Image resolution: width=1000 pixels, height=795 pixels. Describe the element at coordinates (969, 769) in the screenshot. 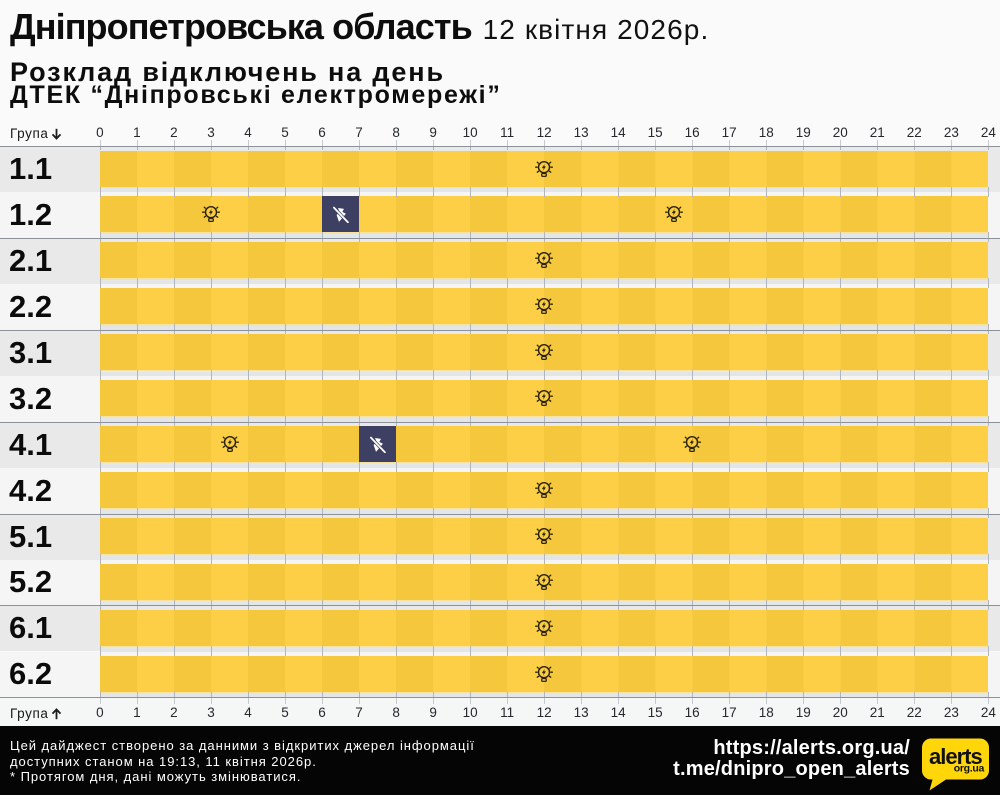

I see `svg-text: org.ua` at that location.